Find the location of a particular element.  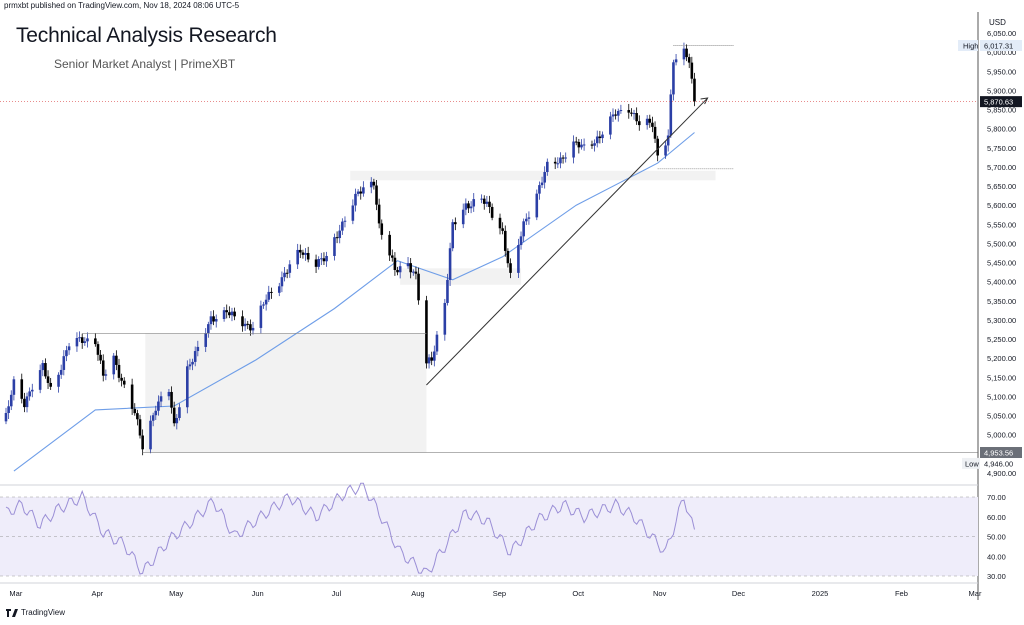

high-name-label: High is located at coordinates (970, 46).